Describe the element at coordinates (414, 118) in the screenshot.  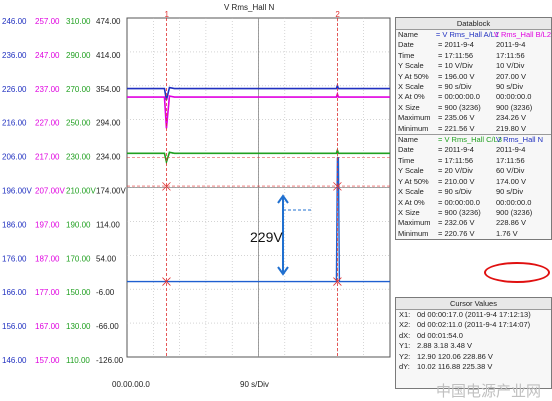
I see `datablock-key: Maximum` at that location.